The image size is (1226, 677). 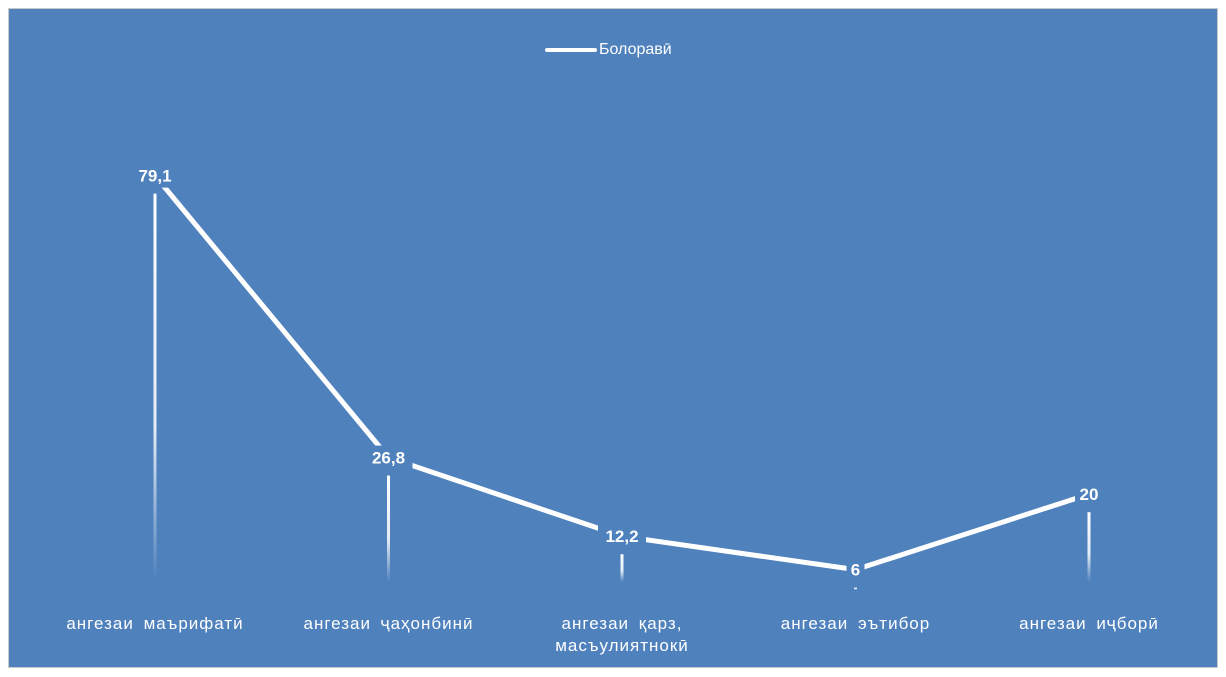 What do you see at coordinates (388, 623) in the screenshot?
I see `x-tick-label: ангезаи ҷаҳонбинӣ` at bounding box center [388, 623].